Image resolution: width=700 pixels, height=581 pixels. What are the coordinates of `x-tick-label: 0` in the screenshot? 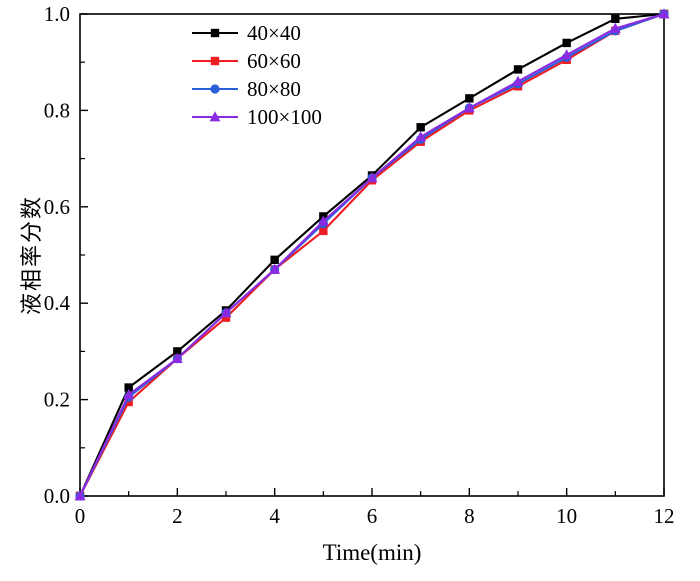 It's located at (80, 516).